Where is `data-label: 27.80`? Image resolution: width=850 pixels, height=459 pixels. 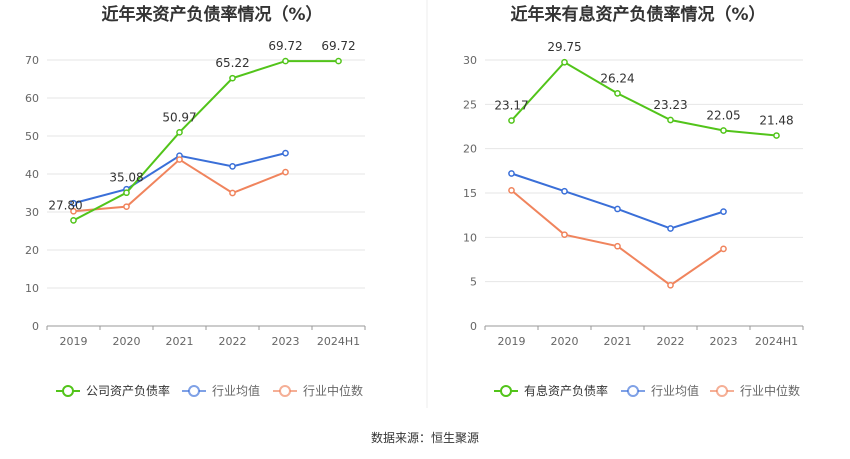
data-label: 27.80 is located at coordinates (65, 205).